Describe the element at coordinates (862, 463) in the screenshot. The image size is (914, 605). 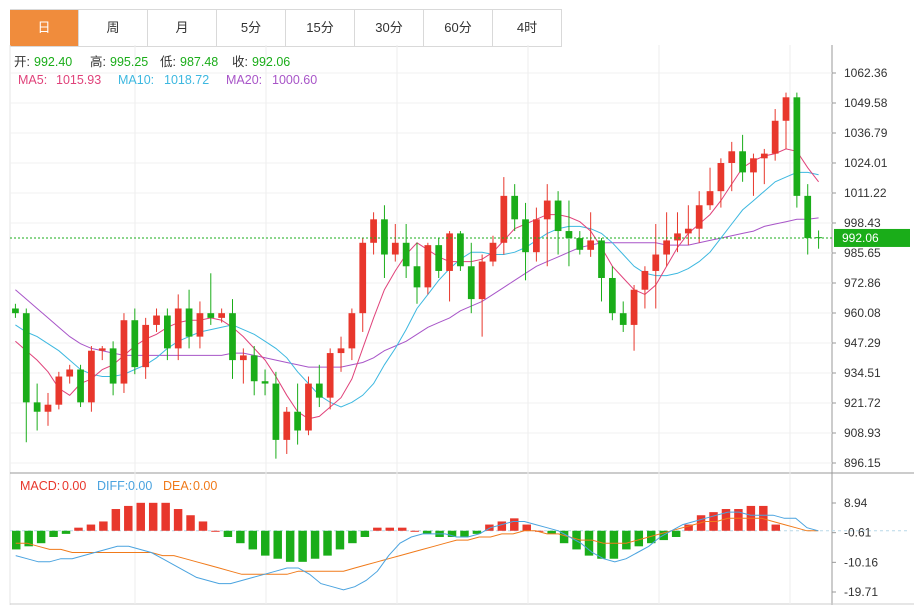
I see `price-tick-label: 896.15` at that location.